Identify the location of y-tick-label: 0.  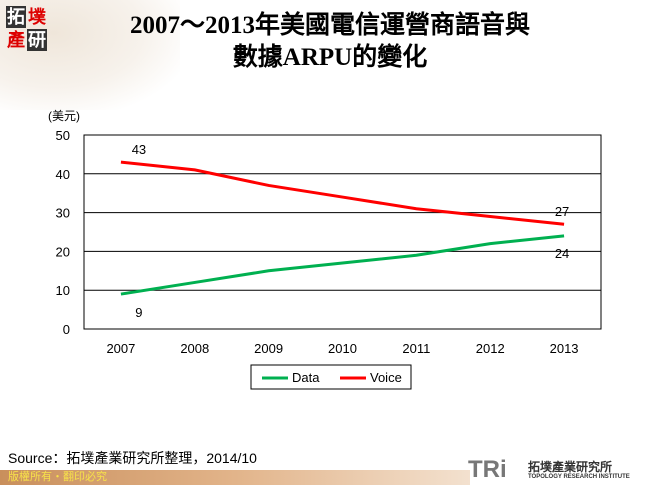
(66, 329).